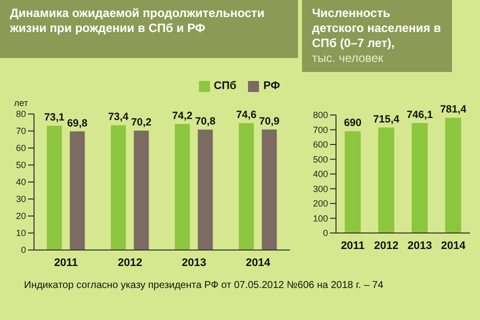 This screenshot has width=480, height=320. Describe the element at coordinates (320, 115) in the screenshot. I see `y-tick-label: 800` at that location.